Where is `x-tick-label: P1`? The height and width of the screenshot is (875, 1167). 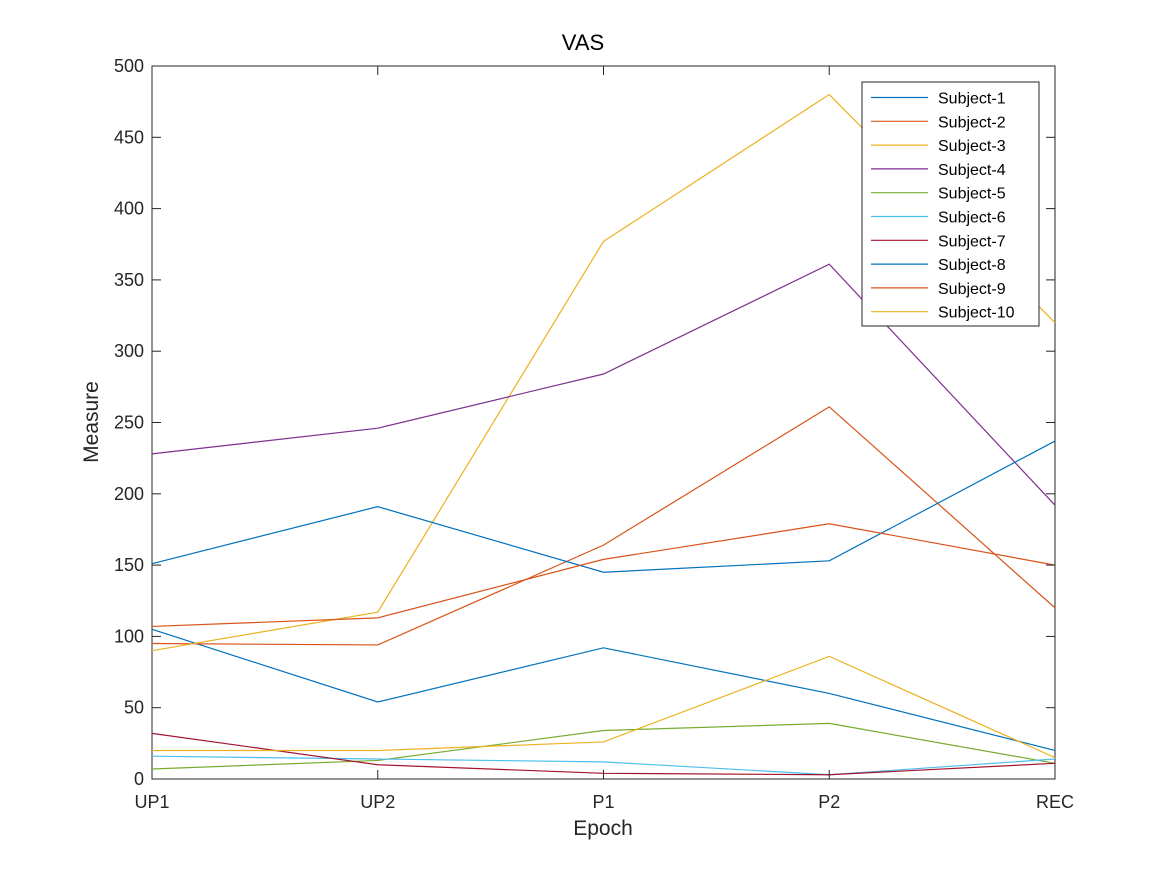 x-tick-label: P1 is located at coordinates (603, 802).